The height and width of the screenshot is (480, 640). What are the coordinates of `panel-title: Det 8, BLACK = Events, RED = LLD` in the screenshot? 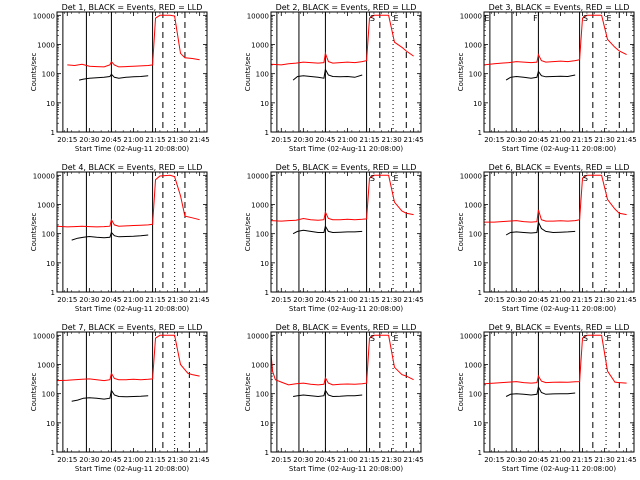 It's located at (346, 327).